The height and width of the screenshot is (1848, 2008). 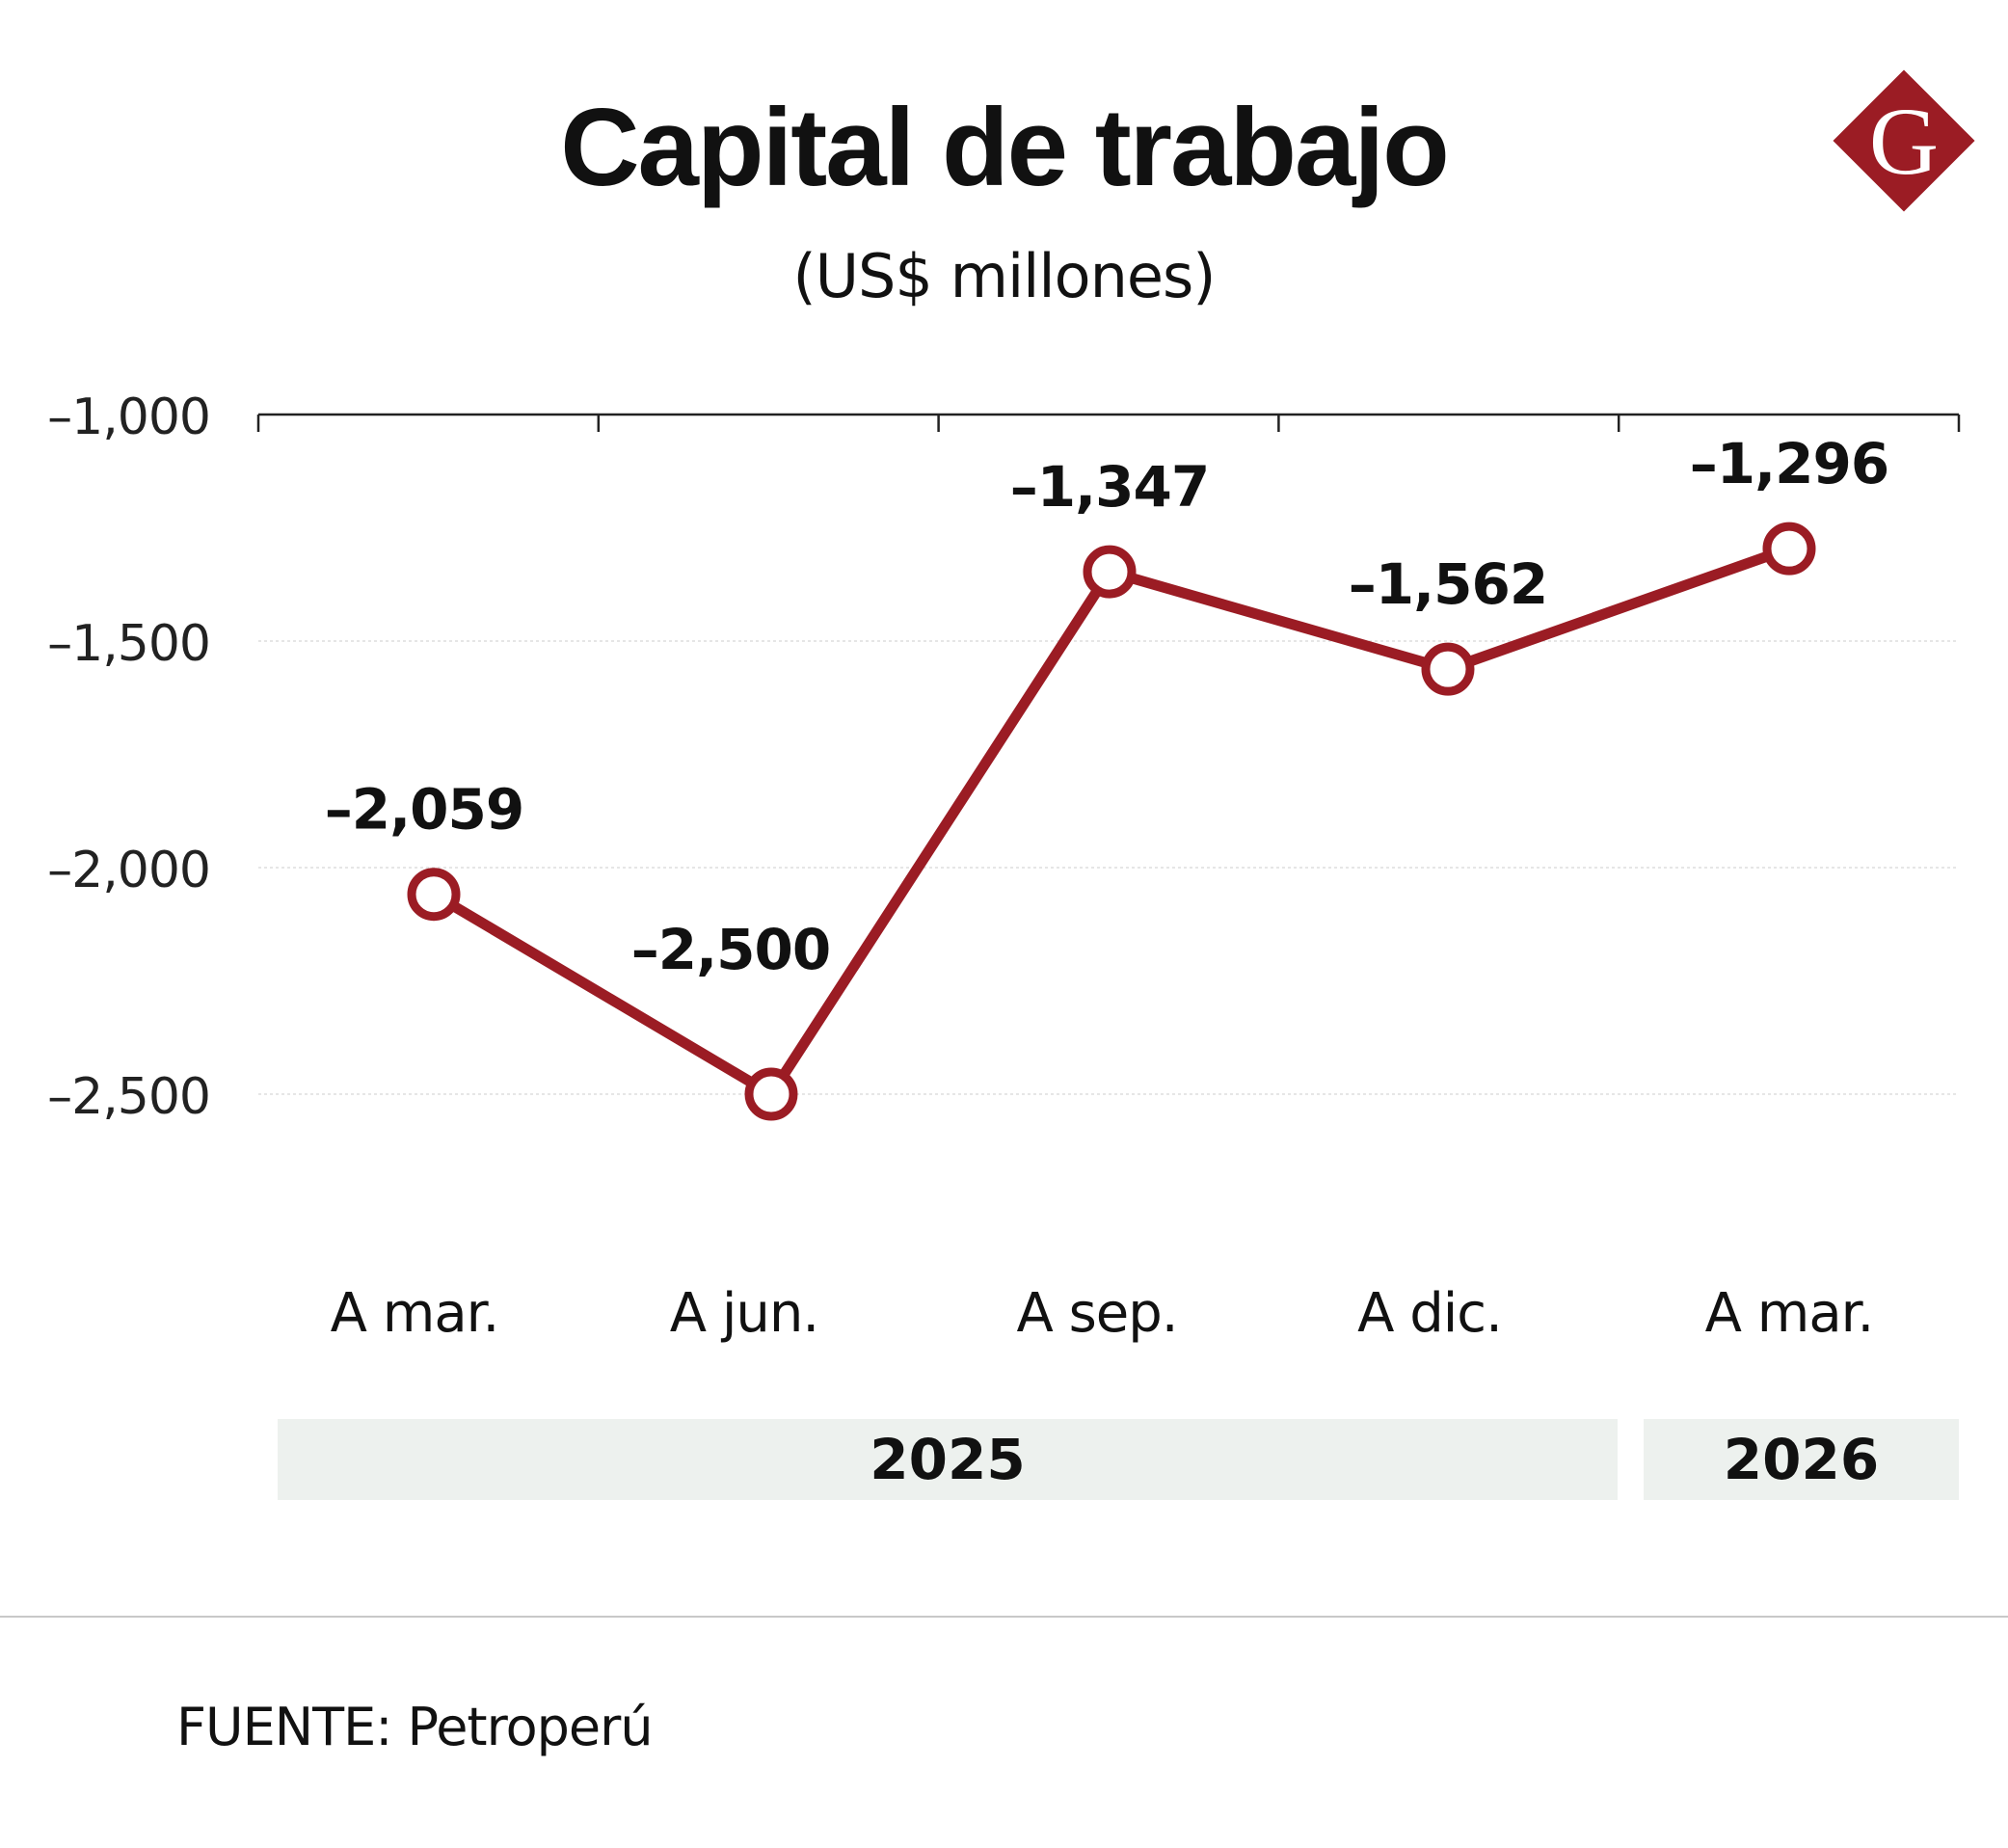 What do you see at coordinates (1429, 1314) in the screenshot?
I see `x-tick-label: A dic.` at bounding box center [1429, 1314].